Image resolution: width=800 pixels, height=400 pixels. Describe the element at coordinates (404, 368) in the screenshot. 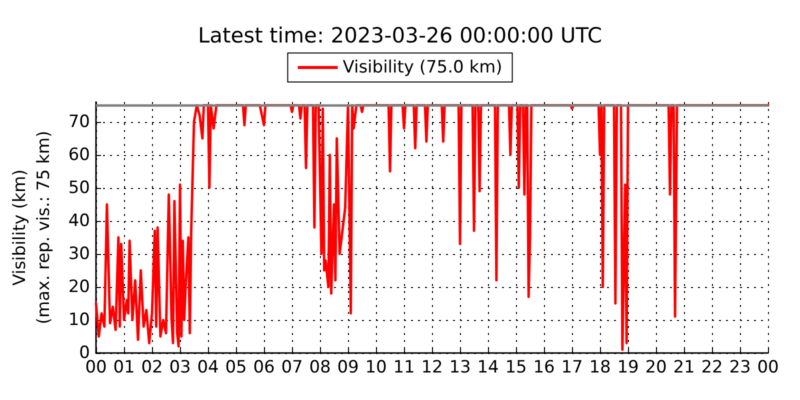

I see `x-tick-label: 11` at that location.